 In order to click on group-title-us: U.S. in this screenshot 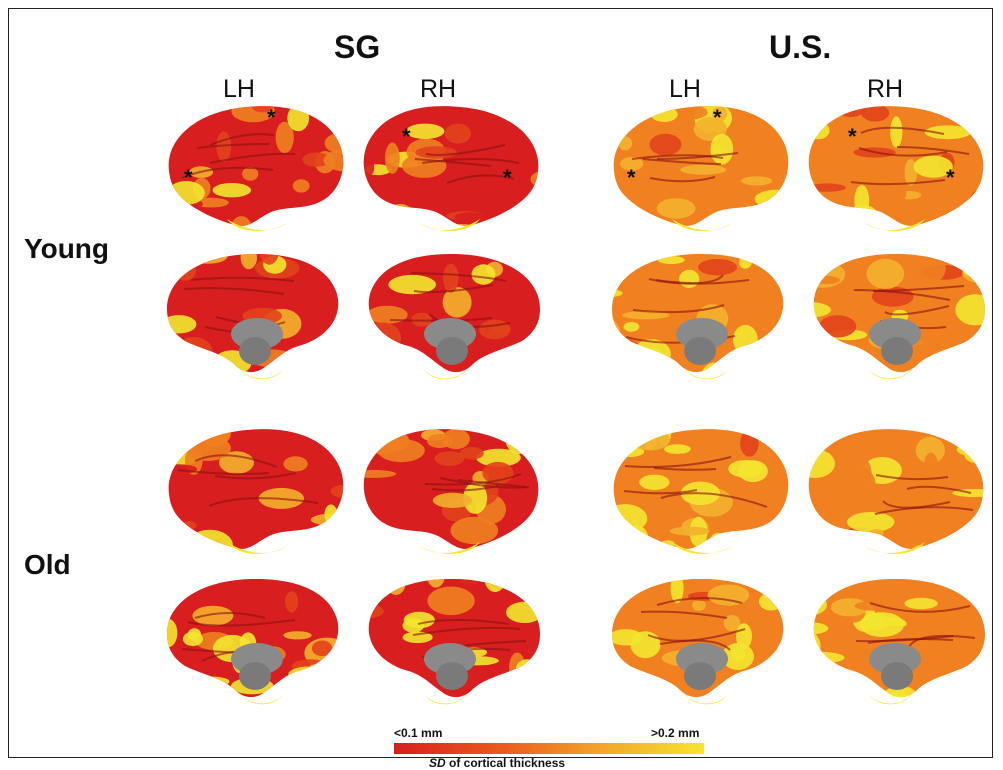, I will do `click(800, 47)`.